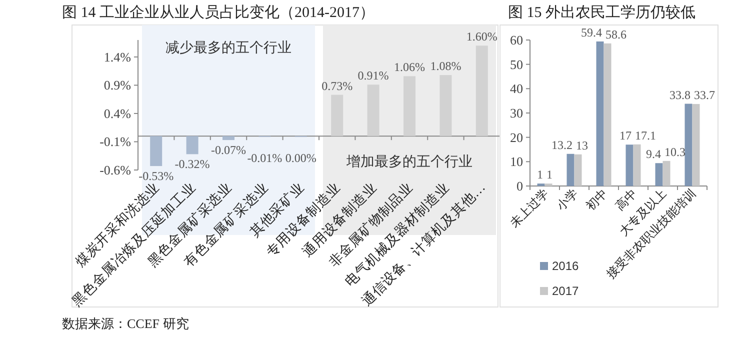 The height and width of the screenshot is (345, 730). I want to click on chart-title: 图 14 工业企业从业人员占比变化（2014-2017）, so click(218, 12).